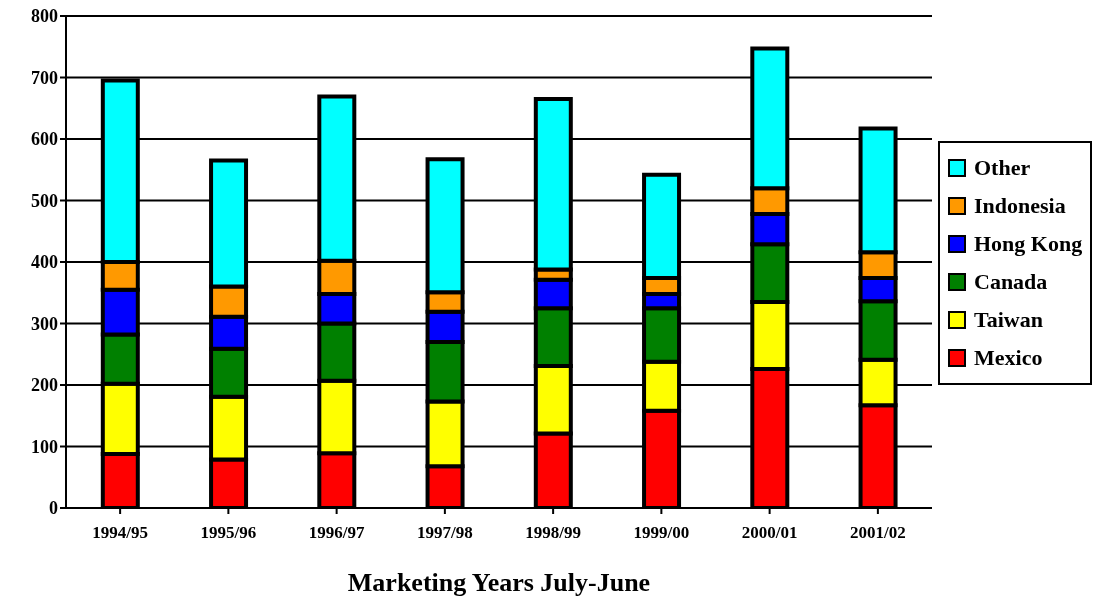 The image size is (1111, 607). What do you see at coordinates (44, 323) in the screenshot?
I see `y-tick-label: 300` at bounding box center [44, 323].